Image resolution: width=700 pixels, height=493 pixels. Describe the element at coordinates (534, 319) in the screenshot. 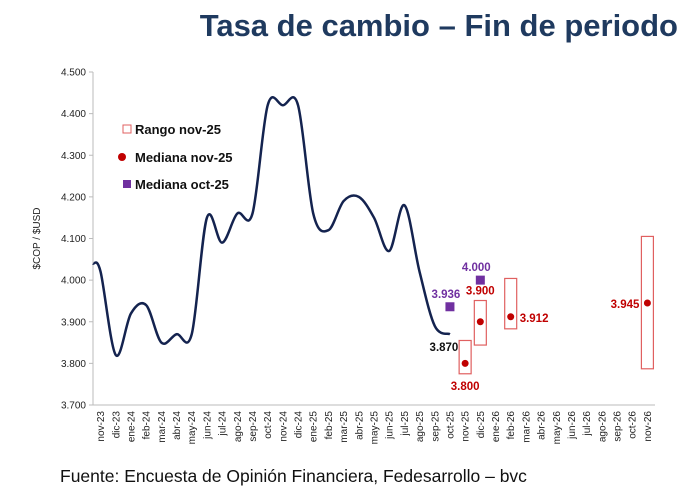

I see `median-nov-25-label: 3.912` at that location.